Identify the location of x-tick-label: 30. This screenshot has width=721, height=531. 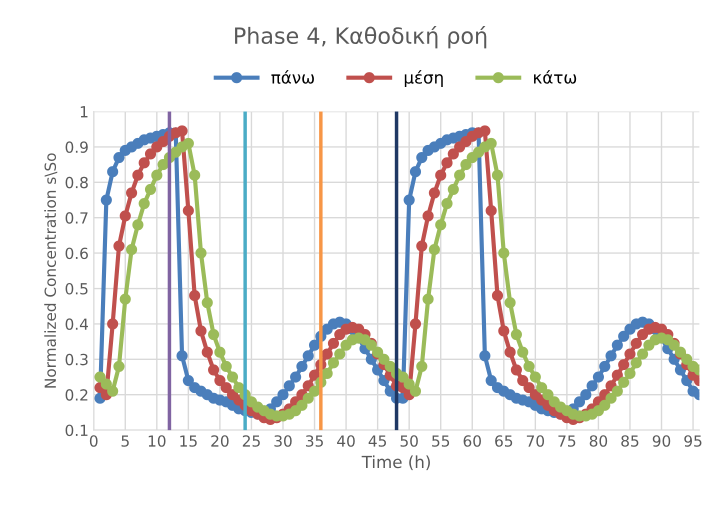
(283, 441).